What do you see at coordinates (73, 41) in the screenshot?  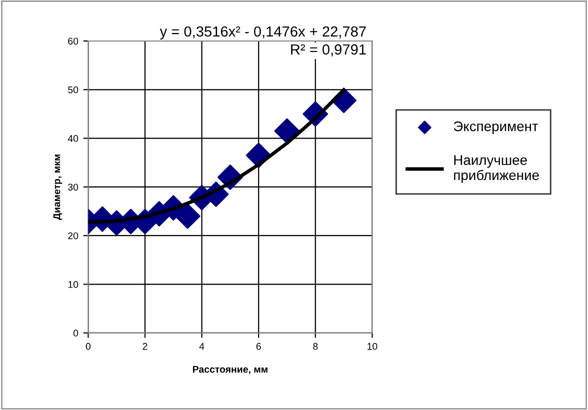 I see `y-tick-label: 60` at bounding box center [73, 41].